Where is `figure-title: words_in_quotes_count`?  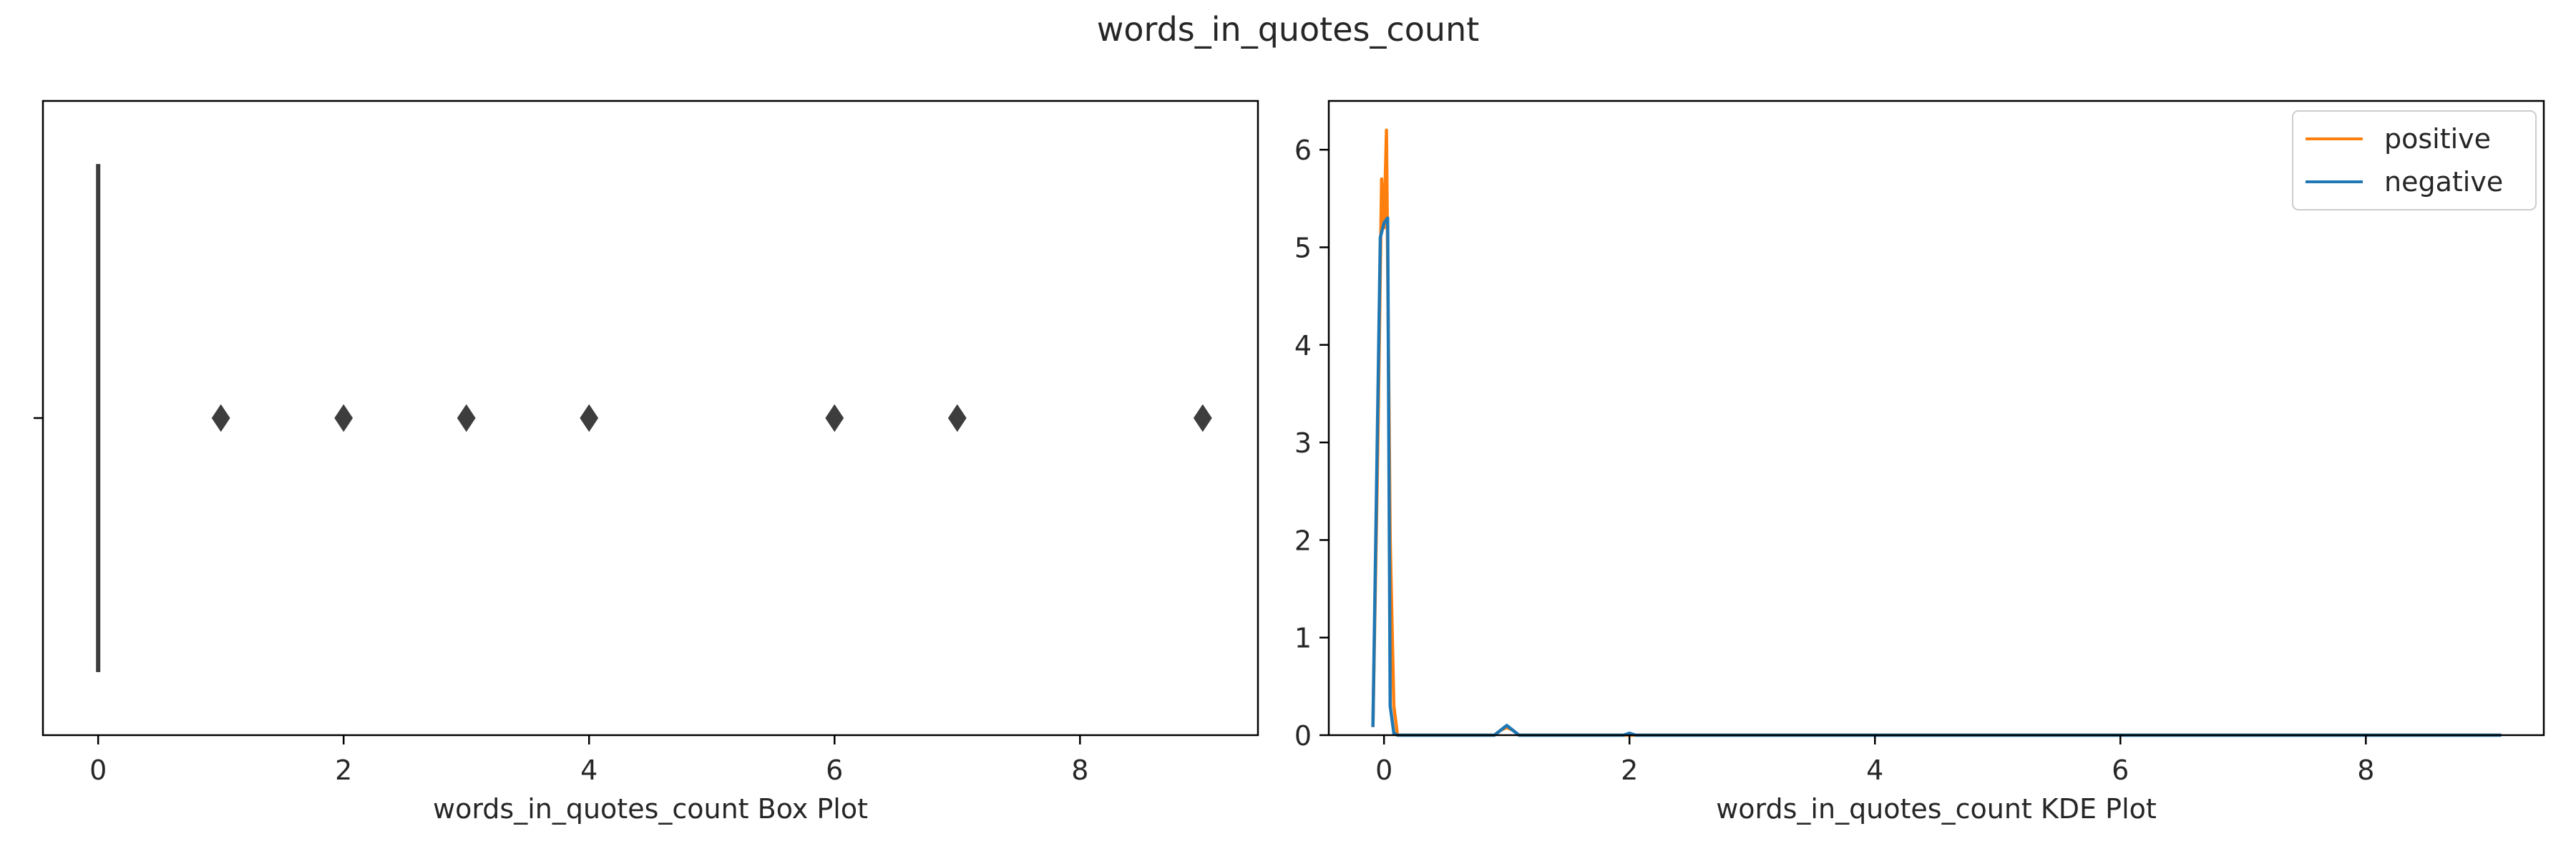
figure-title: words_in_quotes_count is located at coordinates (1288, 29).